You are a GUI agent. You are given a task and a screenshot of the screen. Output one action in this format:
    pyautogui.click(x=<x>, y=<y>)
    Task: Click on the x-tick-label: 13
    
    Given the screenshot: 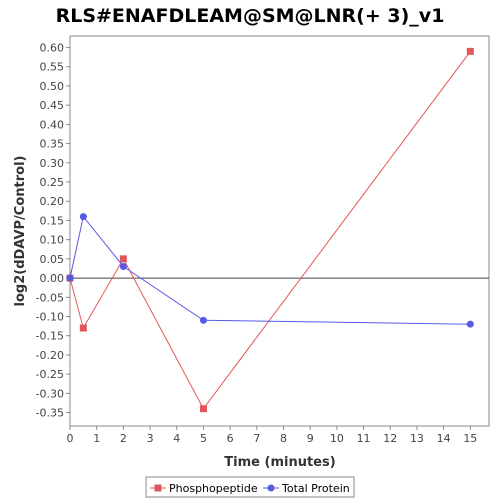 What is the action you would take?
    pyautogui.click(x=417, y=438)
    